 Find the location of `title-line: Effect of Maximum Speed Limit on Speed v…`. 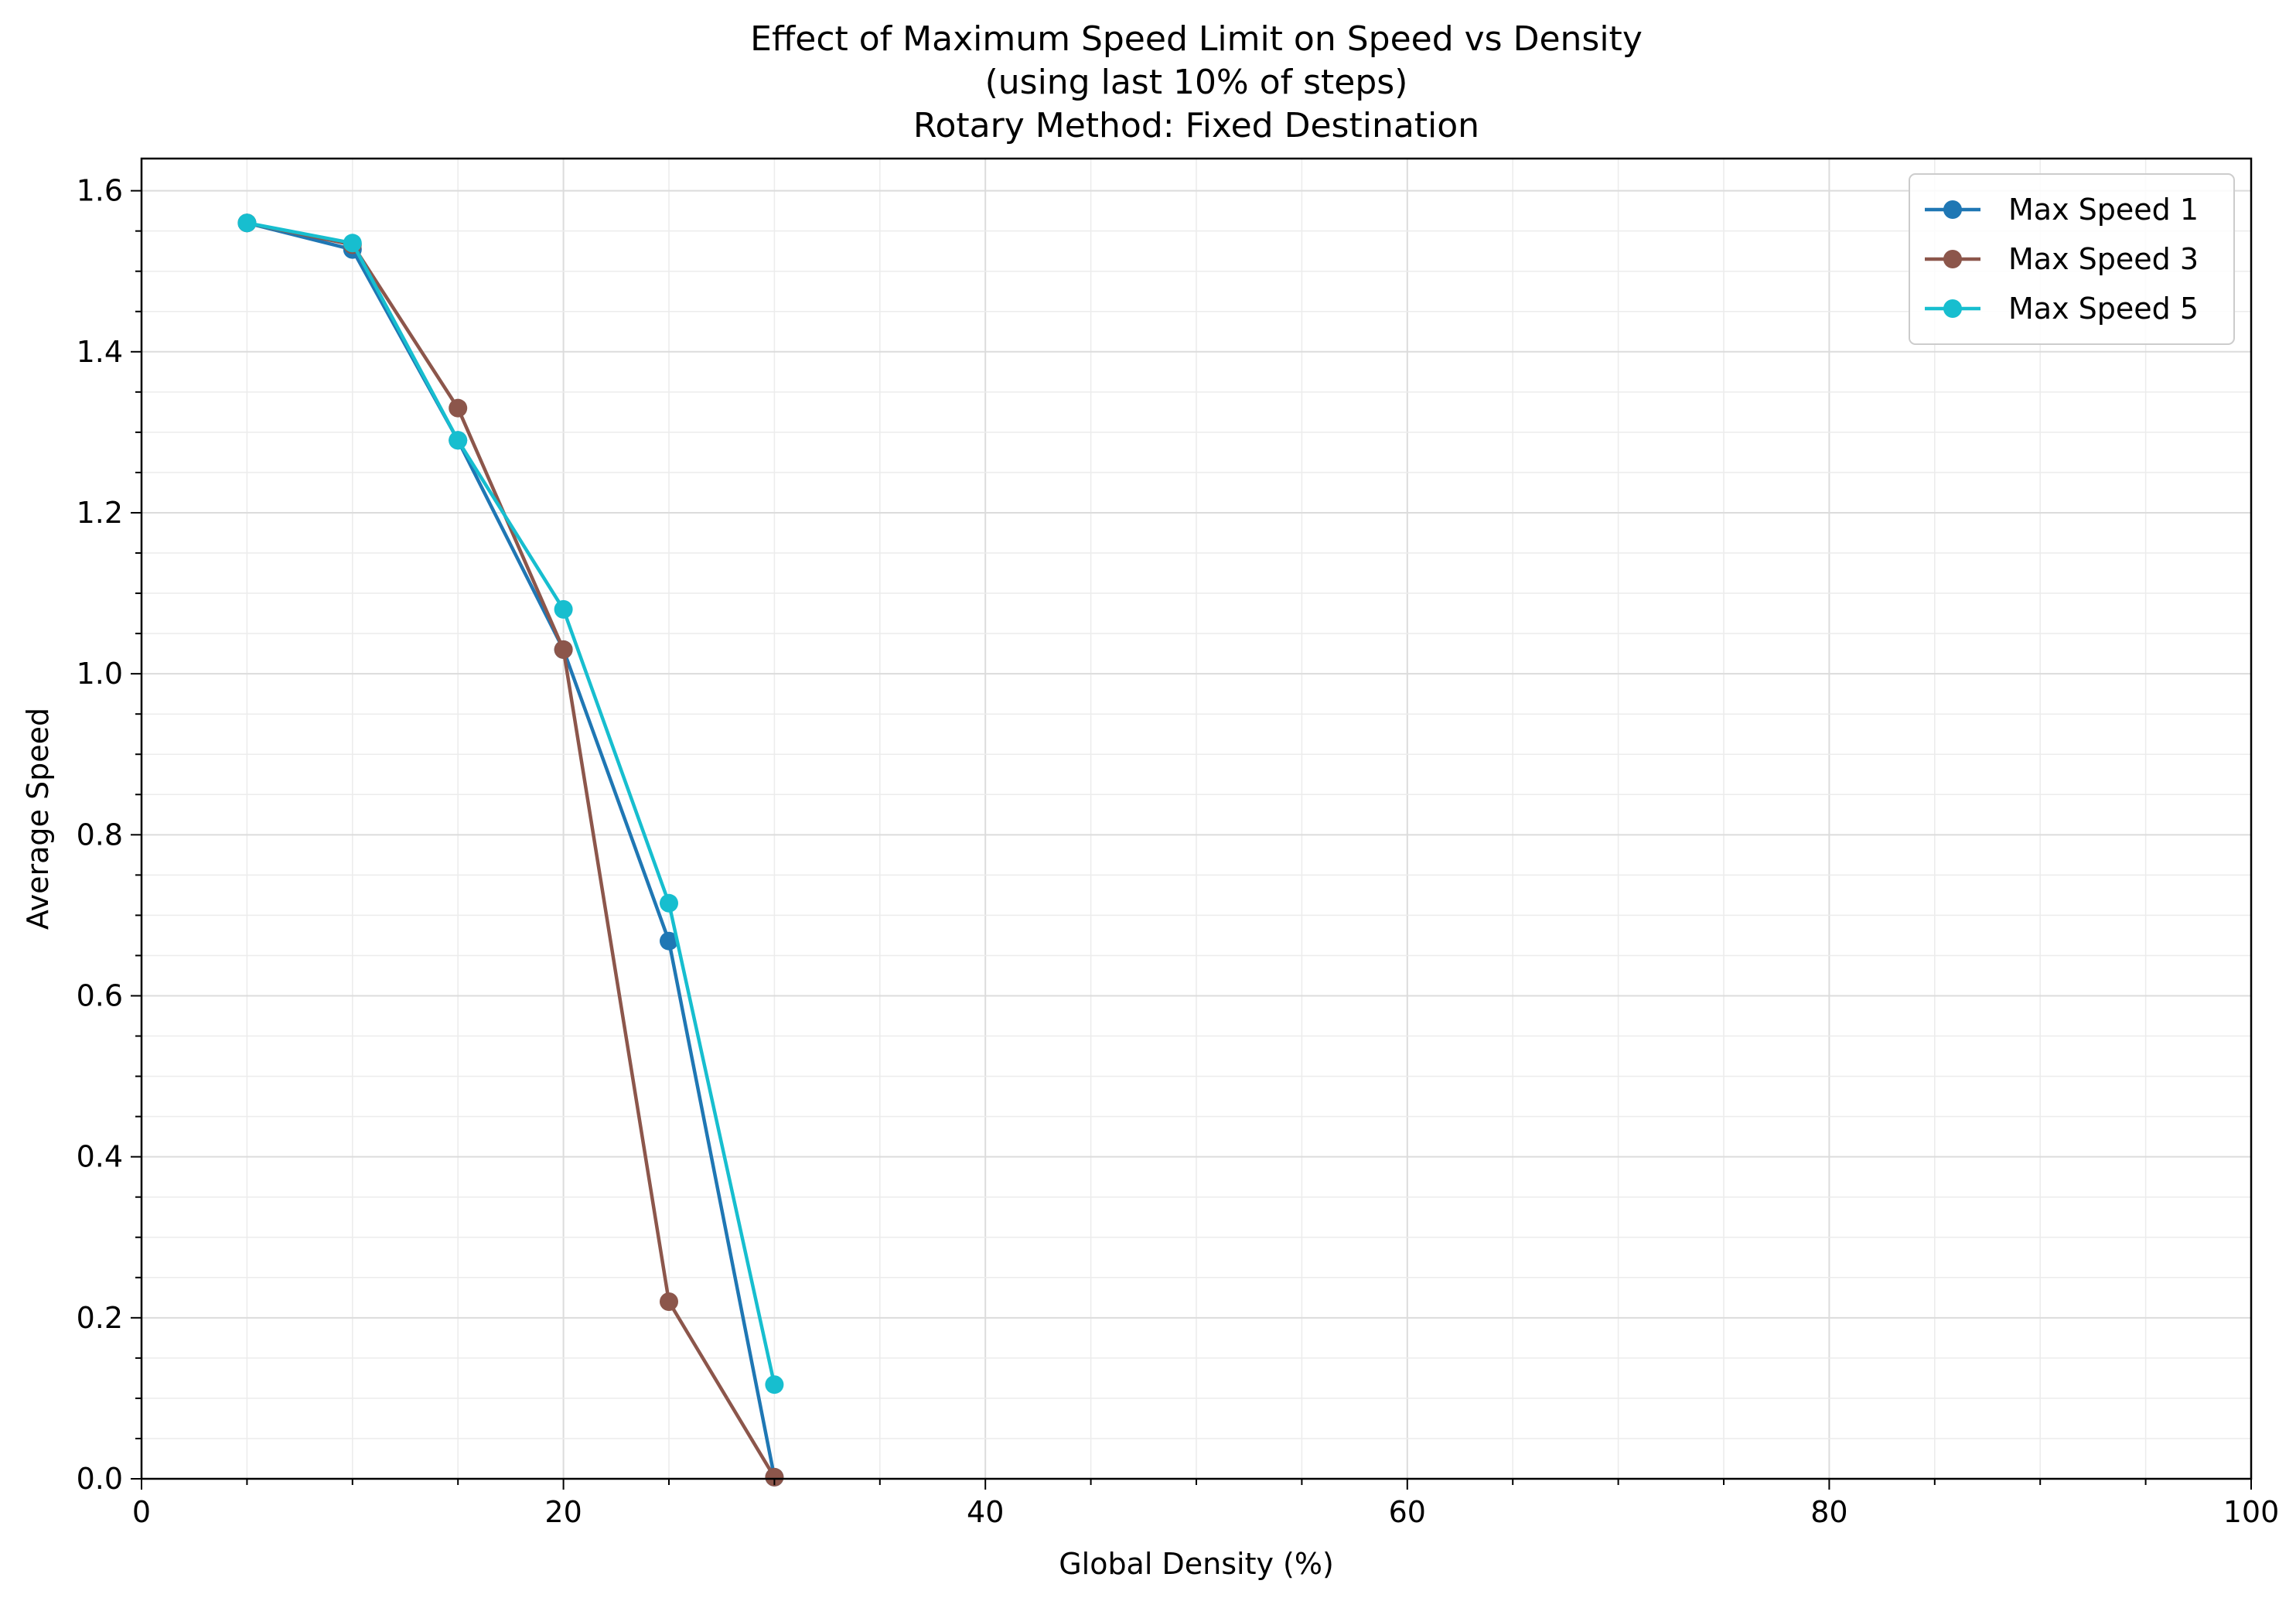

title-line: Effect of Maximum Speed Limit on Speed v… is located at coordinates (1196, 39).